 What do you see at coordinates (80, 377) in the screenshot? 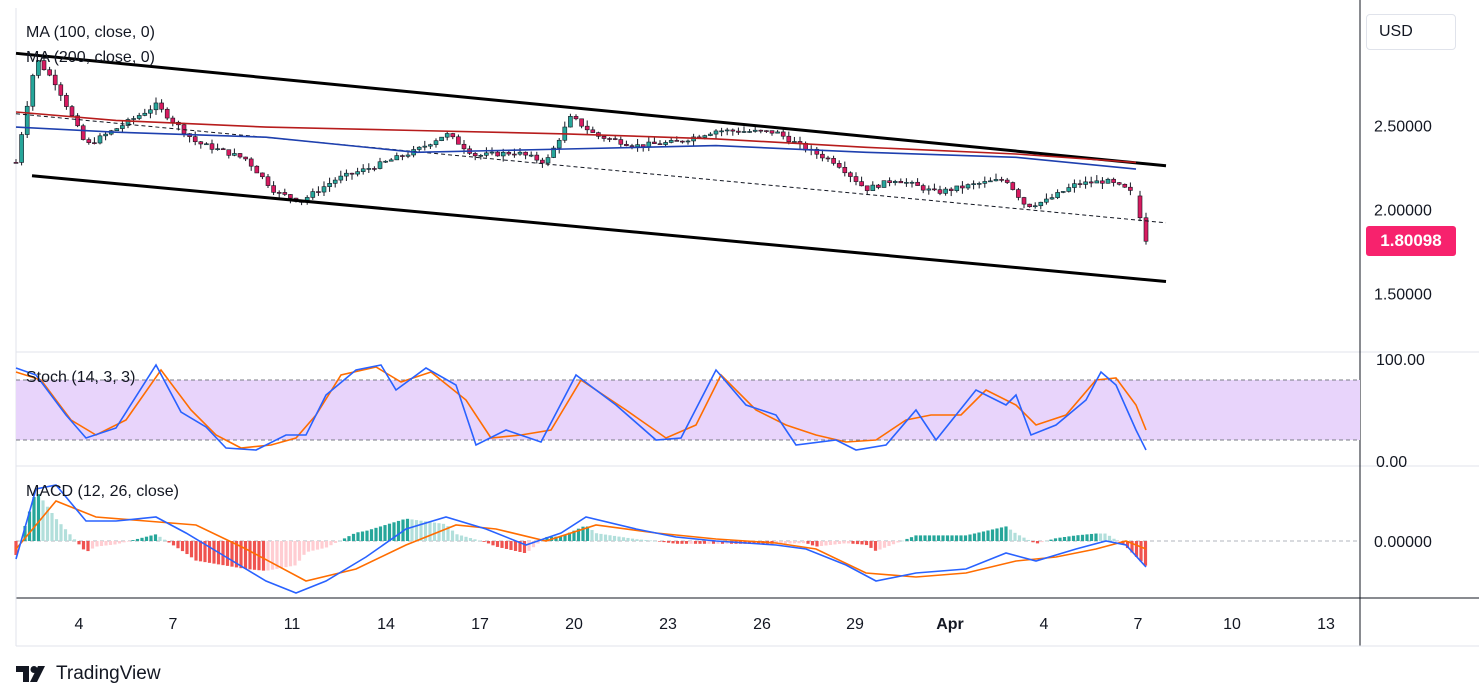
I see `stoch-label: Stoch (14, 3, 3)` at bounding box center [80, 377].